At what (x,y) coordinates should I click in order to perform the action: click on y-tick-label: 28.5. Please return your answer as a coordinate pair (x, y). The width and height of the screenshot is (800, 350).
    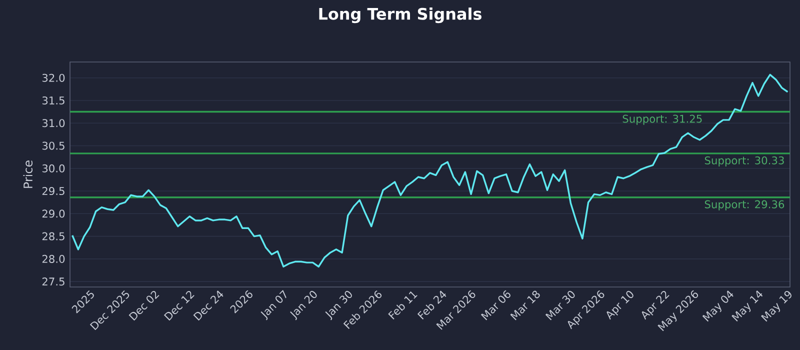
    Looking at the image, I should click on (53, 236).